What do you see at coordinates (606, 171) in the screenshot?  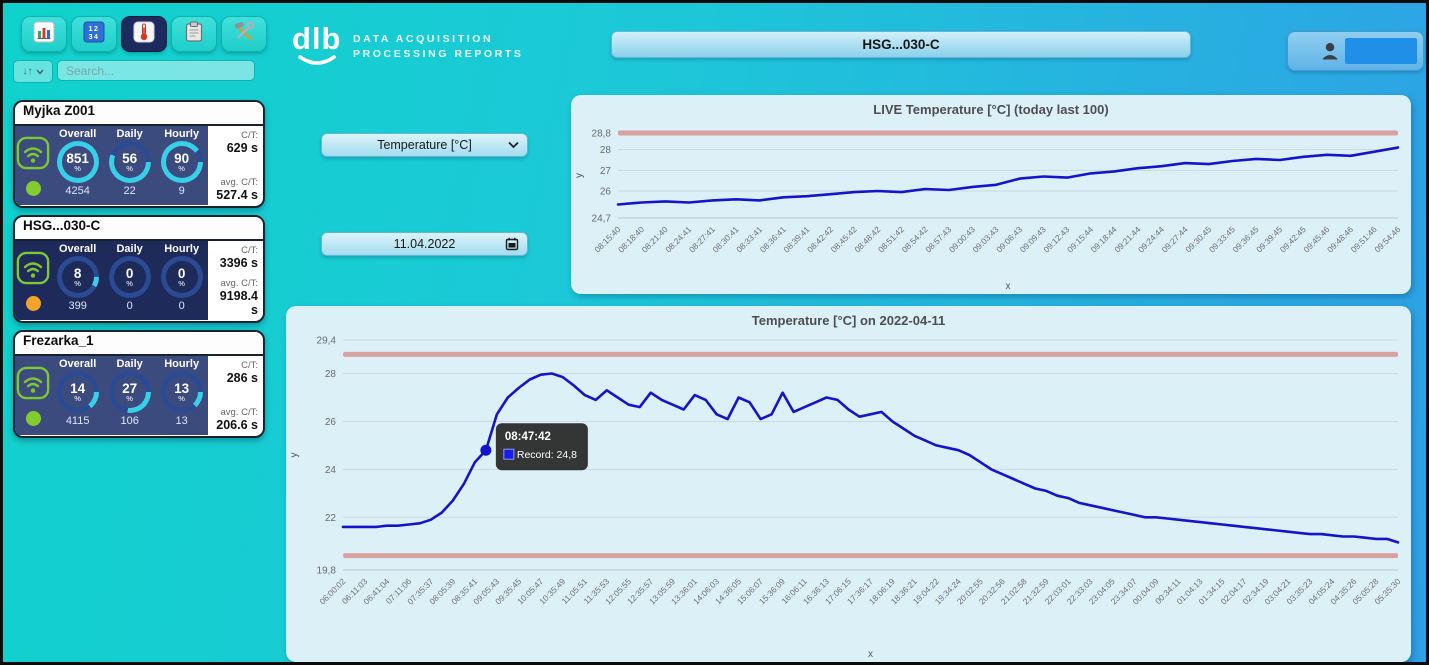 I see `svg-text: 27` at bounding box center [606, 171].